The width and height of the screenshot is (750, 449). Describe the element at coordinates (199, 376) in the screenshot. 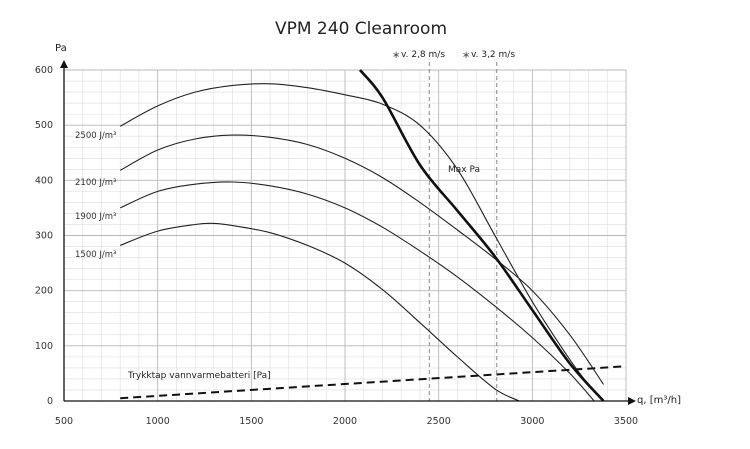

I see `pressure-drop-label: Trykktap vannvarmebatteri [Pa]` at that location.